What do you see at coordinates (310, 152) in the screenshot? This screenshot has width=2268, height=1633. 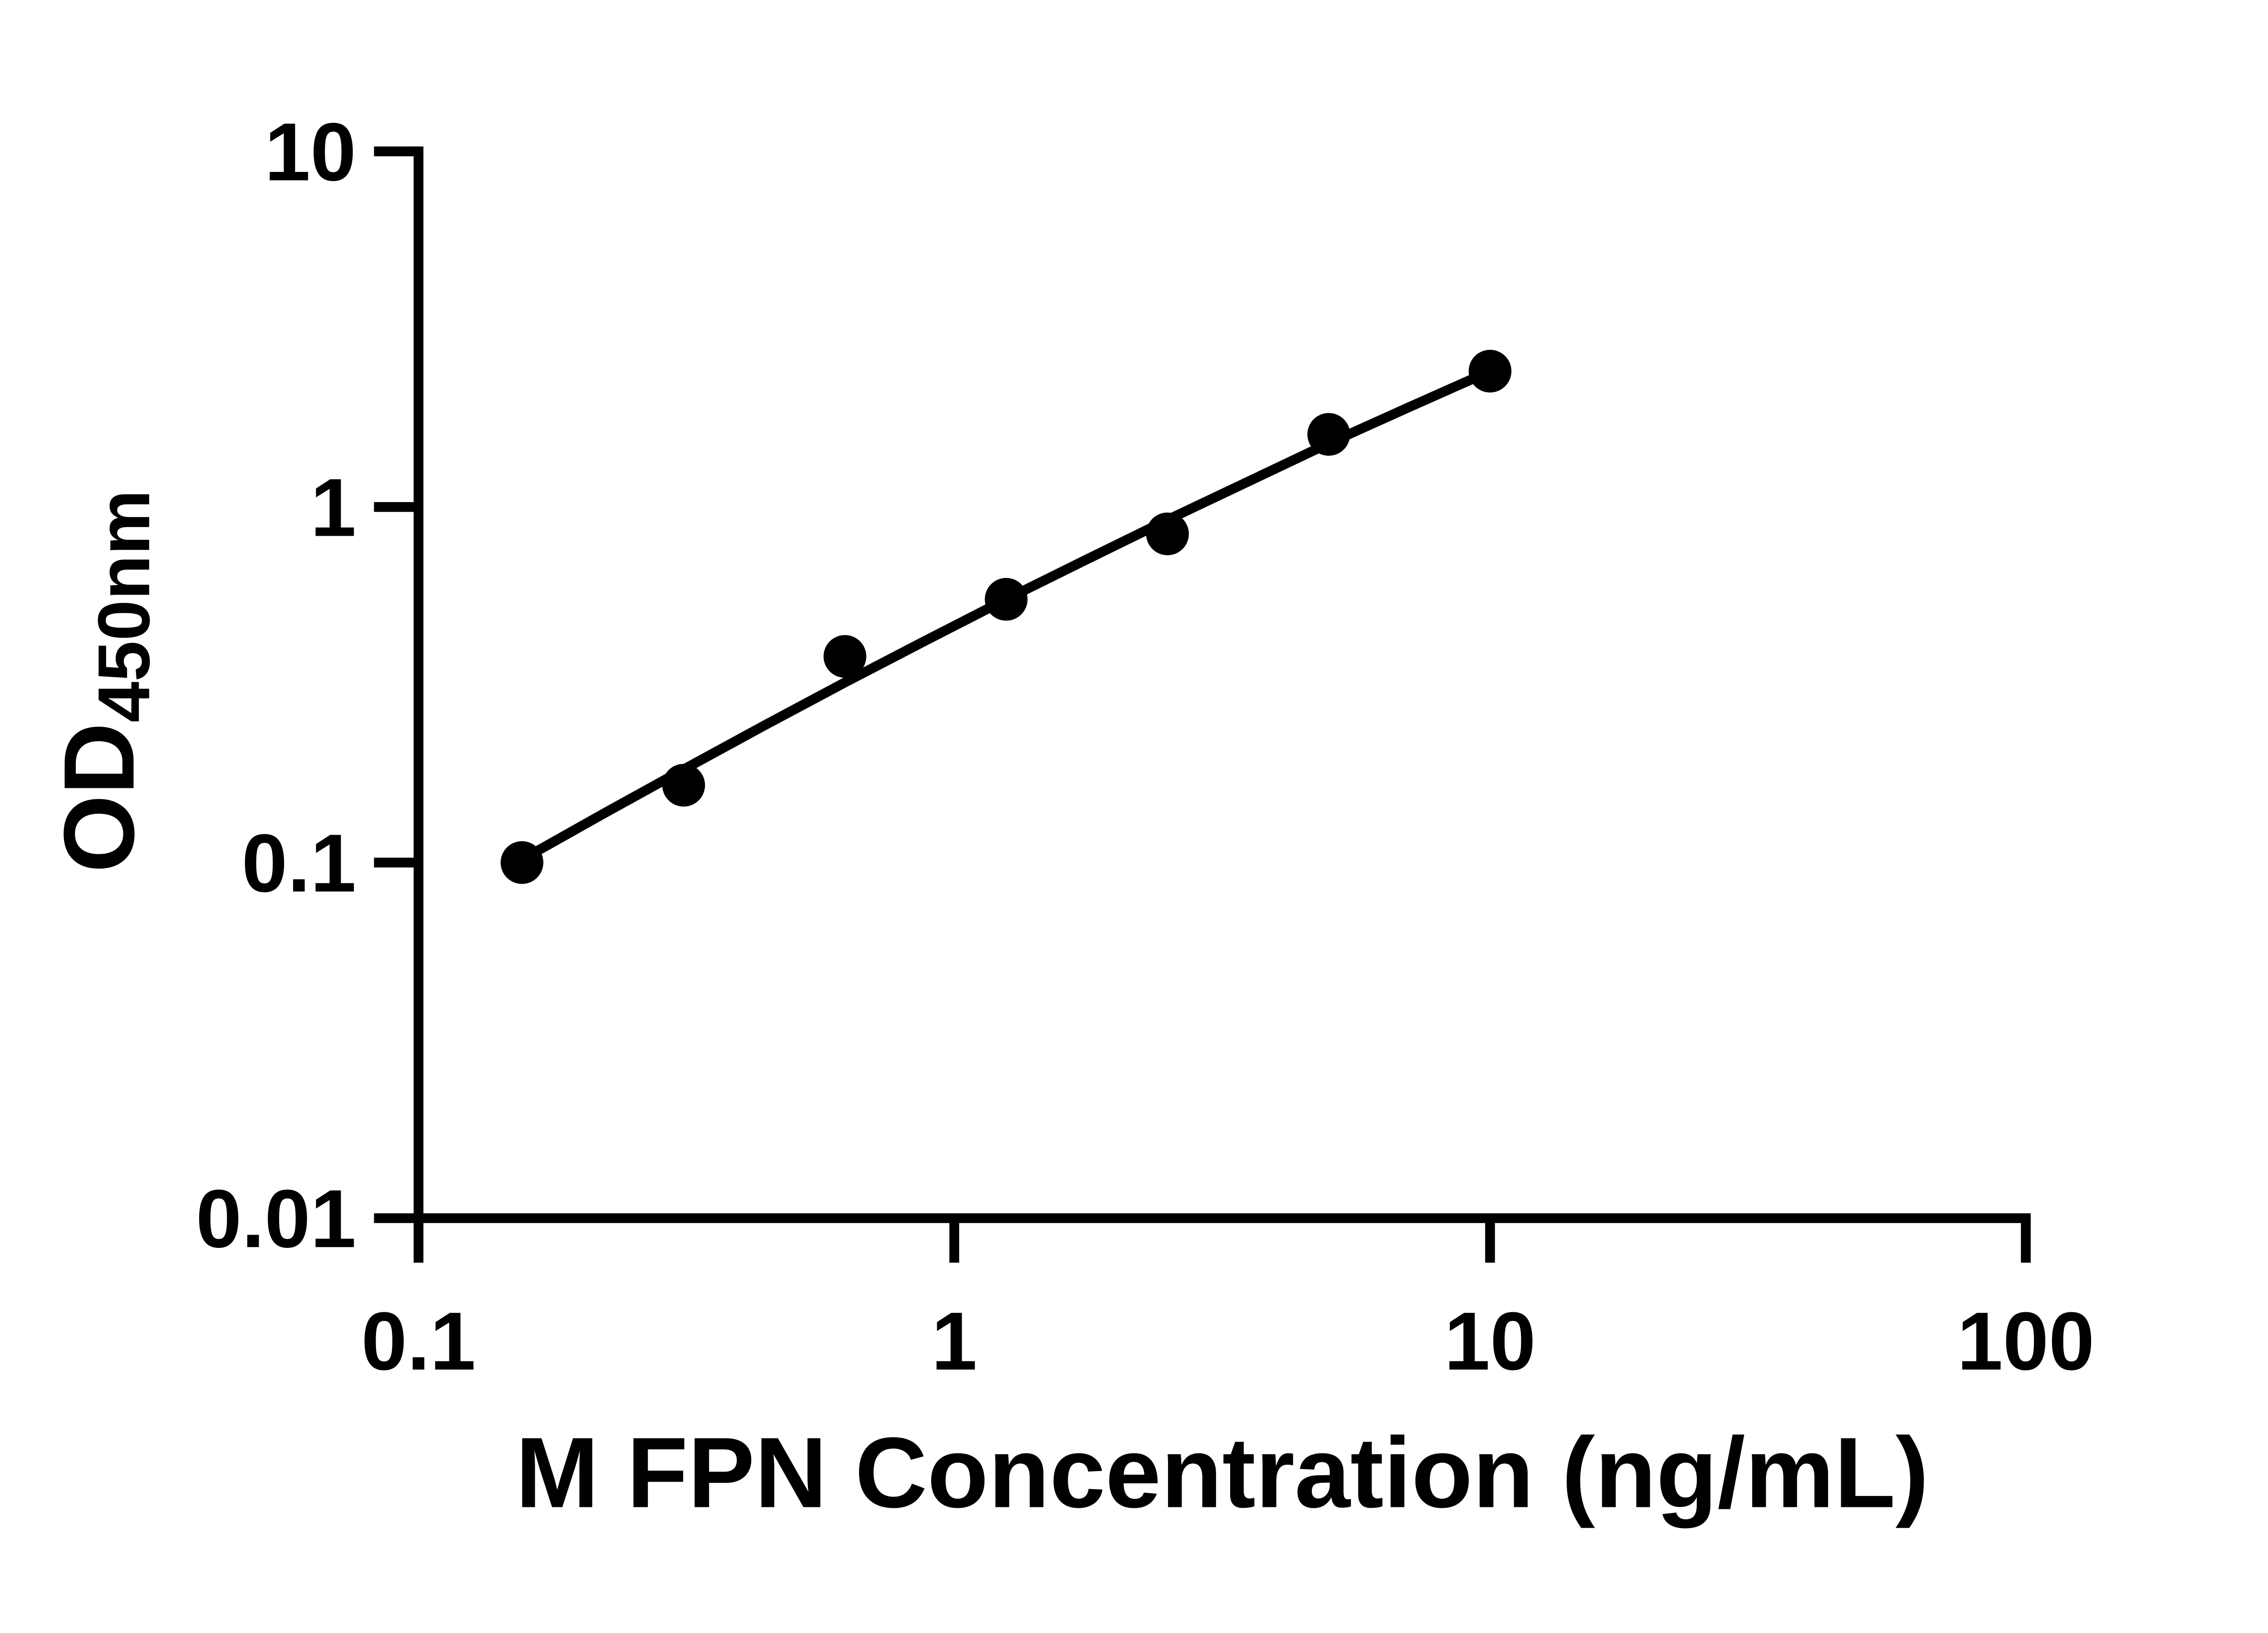 I see `y-tick-label: 10` at bounding box center [310, 152].